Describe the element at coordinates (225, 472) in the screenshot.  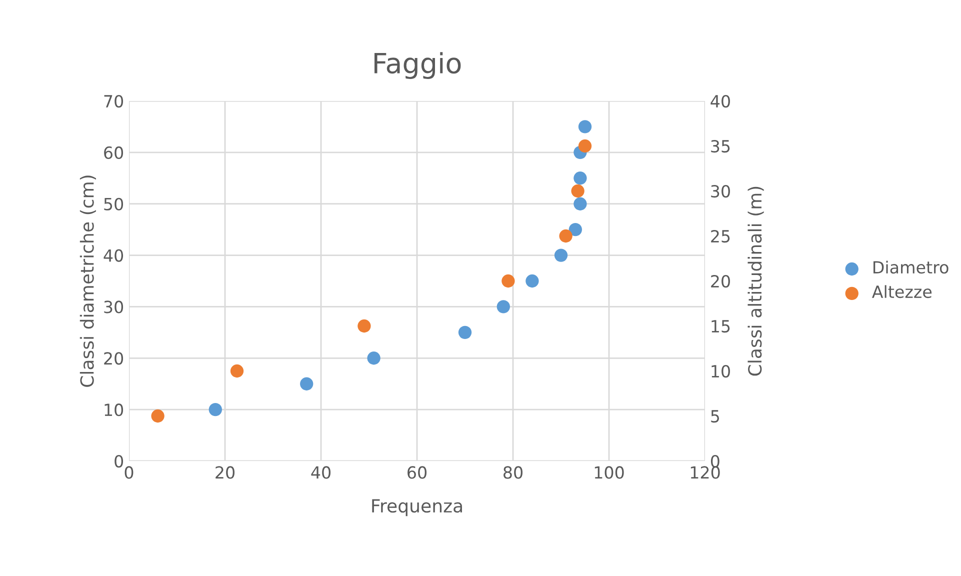
I see `x-tick-label: 20` at that location.